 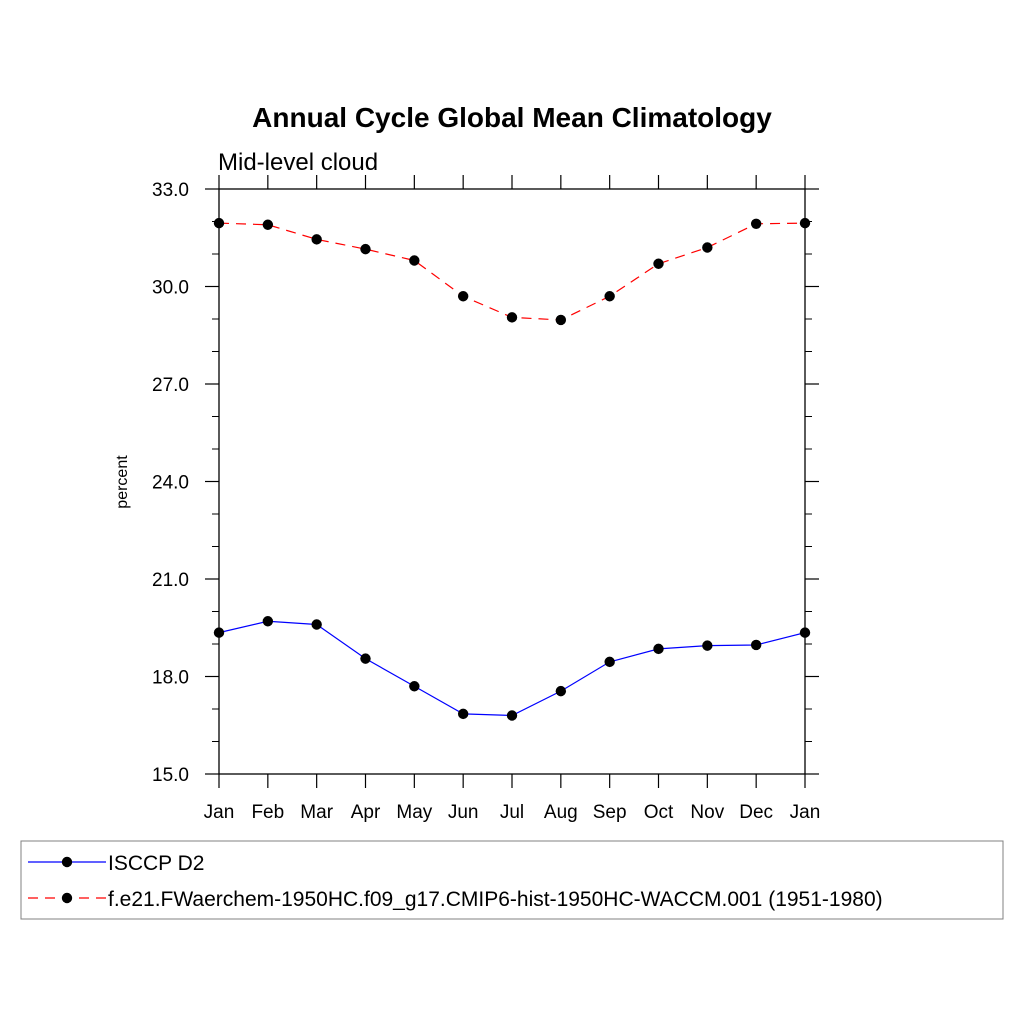 What do you see at coordinates (316, 812) in the screenshot?
I see `x-tick-label: Mar` at bounding box center [316, 812].